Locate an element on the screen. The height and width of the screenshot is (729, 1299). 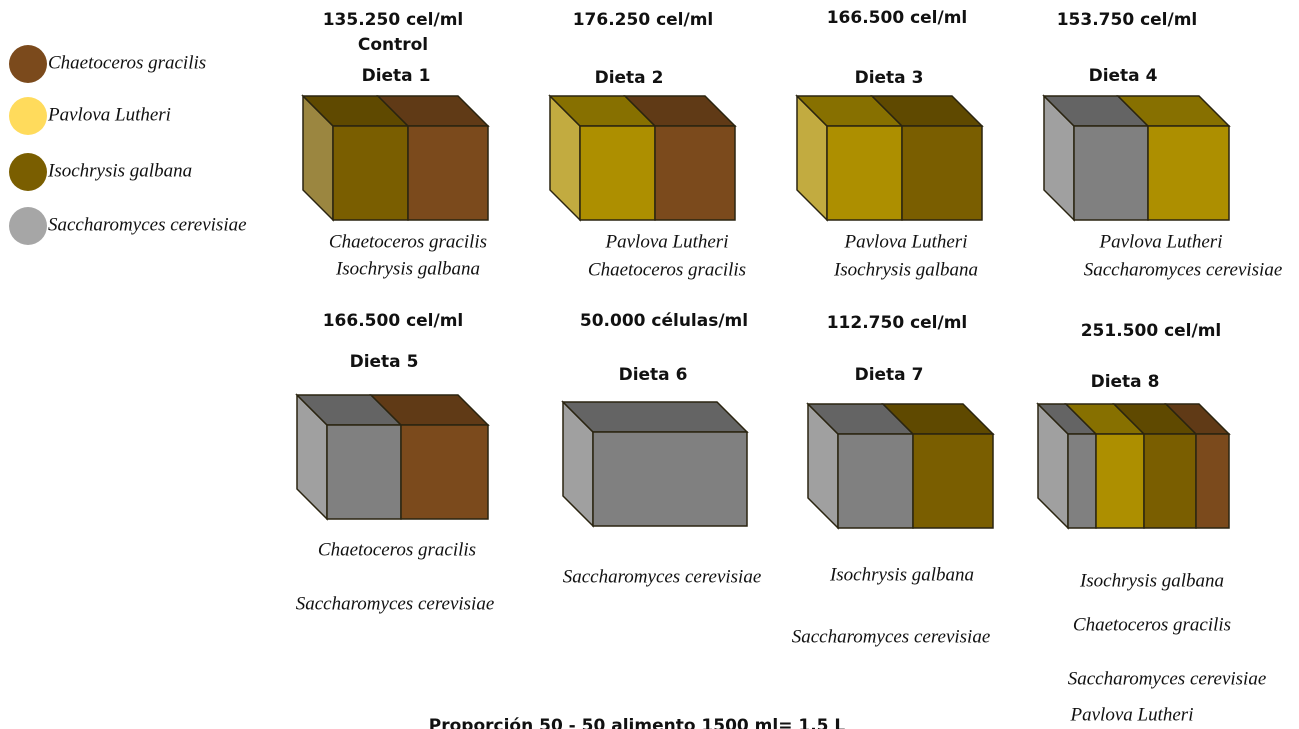
diet-title: Dieta 6 is located at coordinates (653, 375).